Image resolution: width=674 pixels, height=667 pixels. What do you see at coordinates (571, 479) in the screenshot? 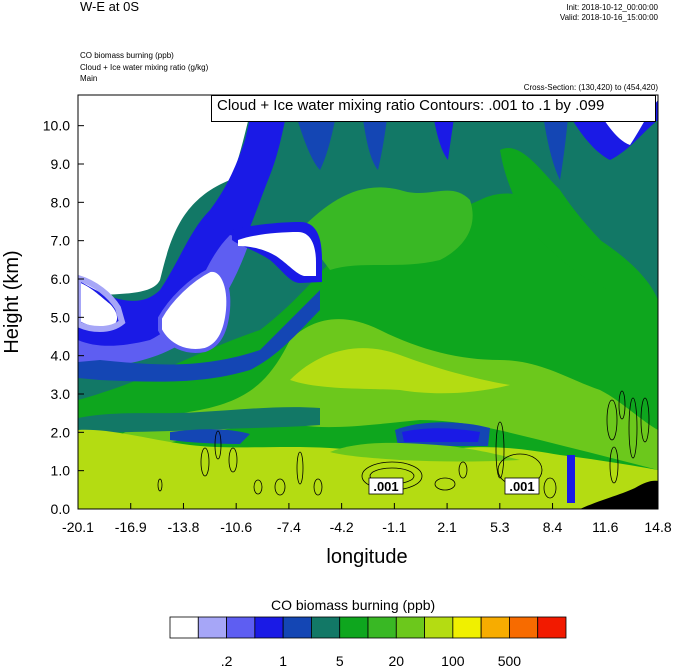
I see `field-surface-blue-streak` at bounding box center [571, 479].